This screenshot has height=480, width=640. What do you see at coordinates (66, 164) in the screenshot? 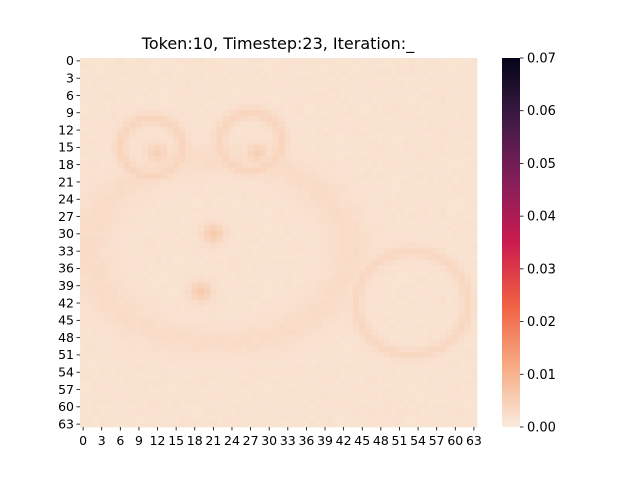
I see `y-tick-label: 18` at bounding box center [66, 164].